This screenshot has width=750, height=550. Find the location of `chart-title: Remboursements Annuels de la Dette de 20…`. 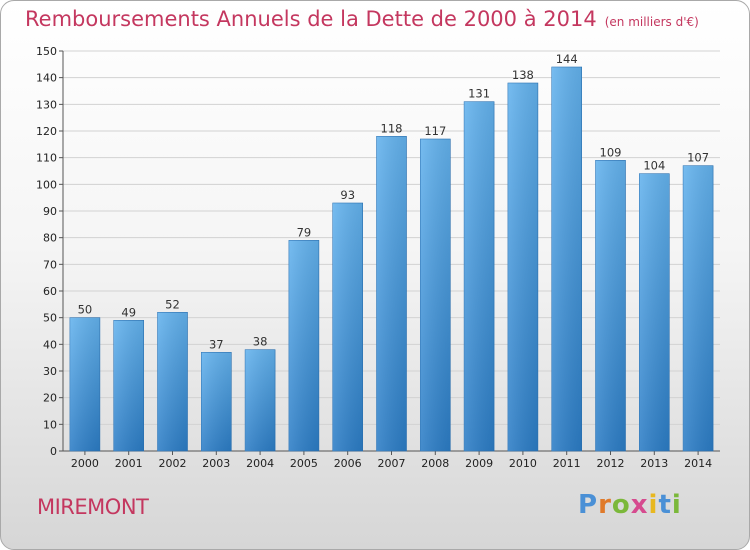

chart-title: Remboursements Annuels de la Dette de 20… is located at coordinates (362, 19).